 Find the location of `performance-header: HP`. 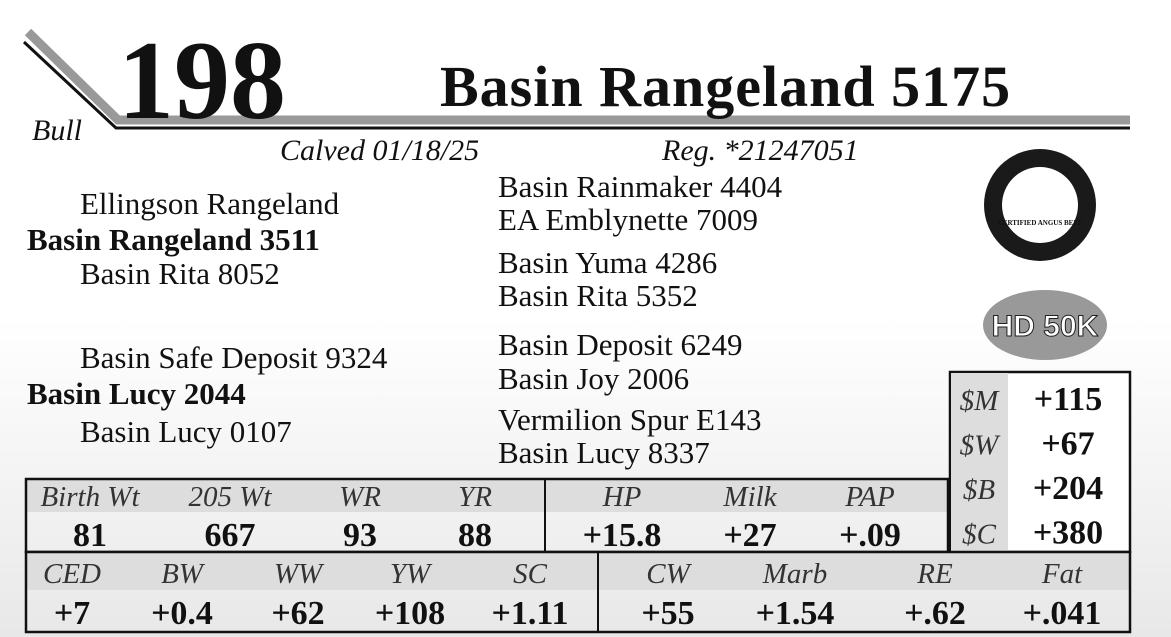

performance-header: HP is located at coordinates (622, 497).